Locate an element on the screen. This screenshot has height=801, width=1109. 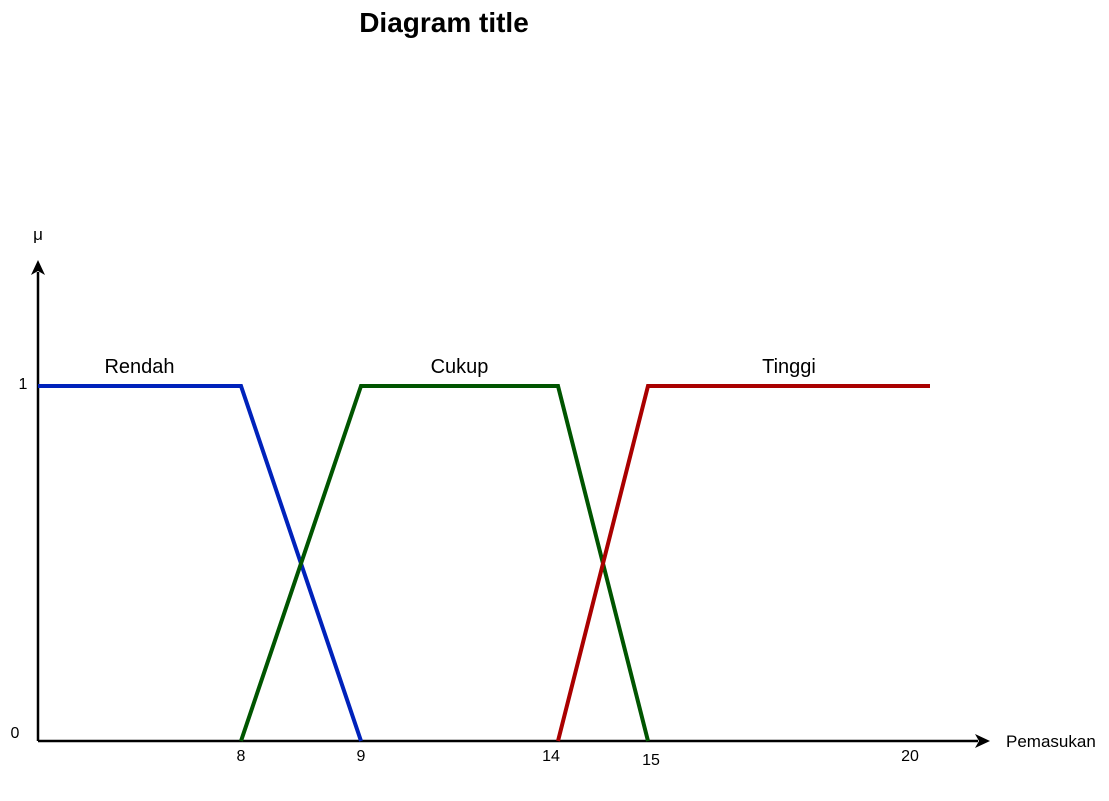
series-labels: Rendah Cukup Tinggi is located at coordinates (459, 367).